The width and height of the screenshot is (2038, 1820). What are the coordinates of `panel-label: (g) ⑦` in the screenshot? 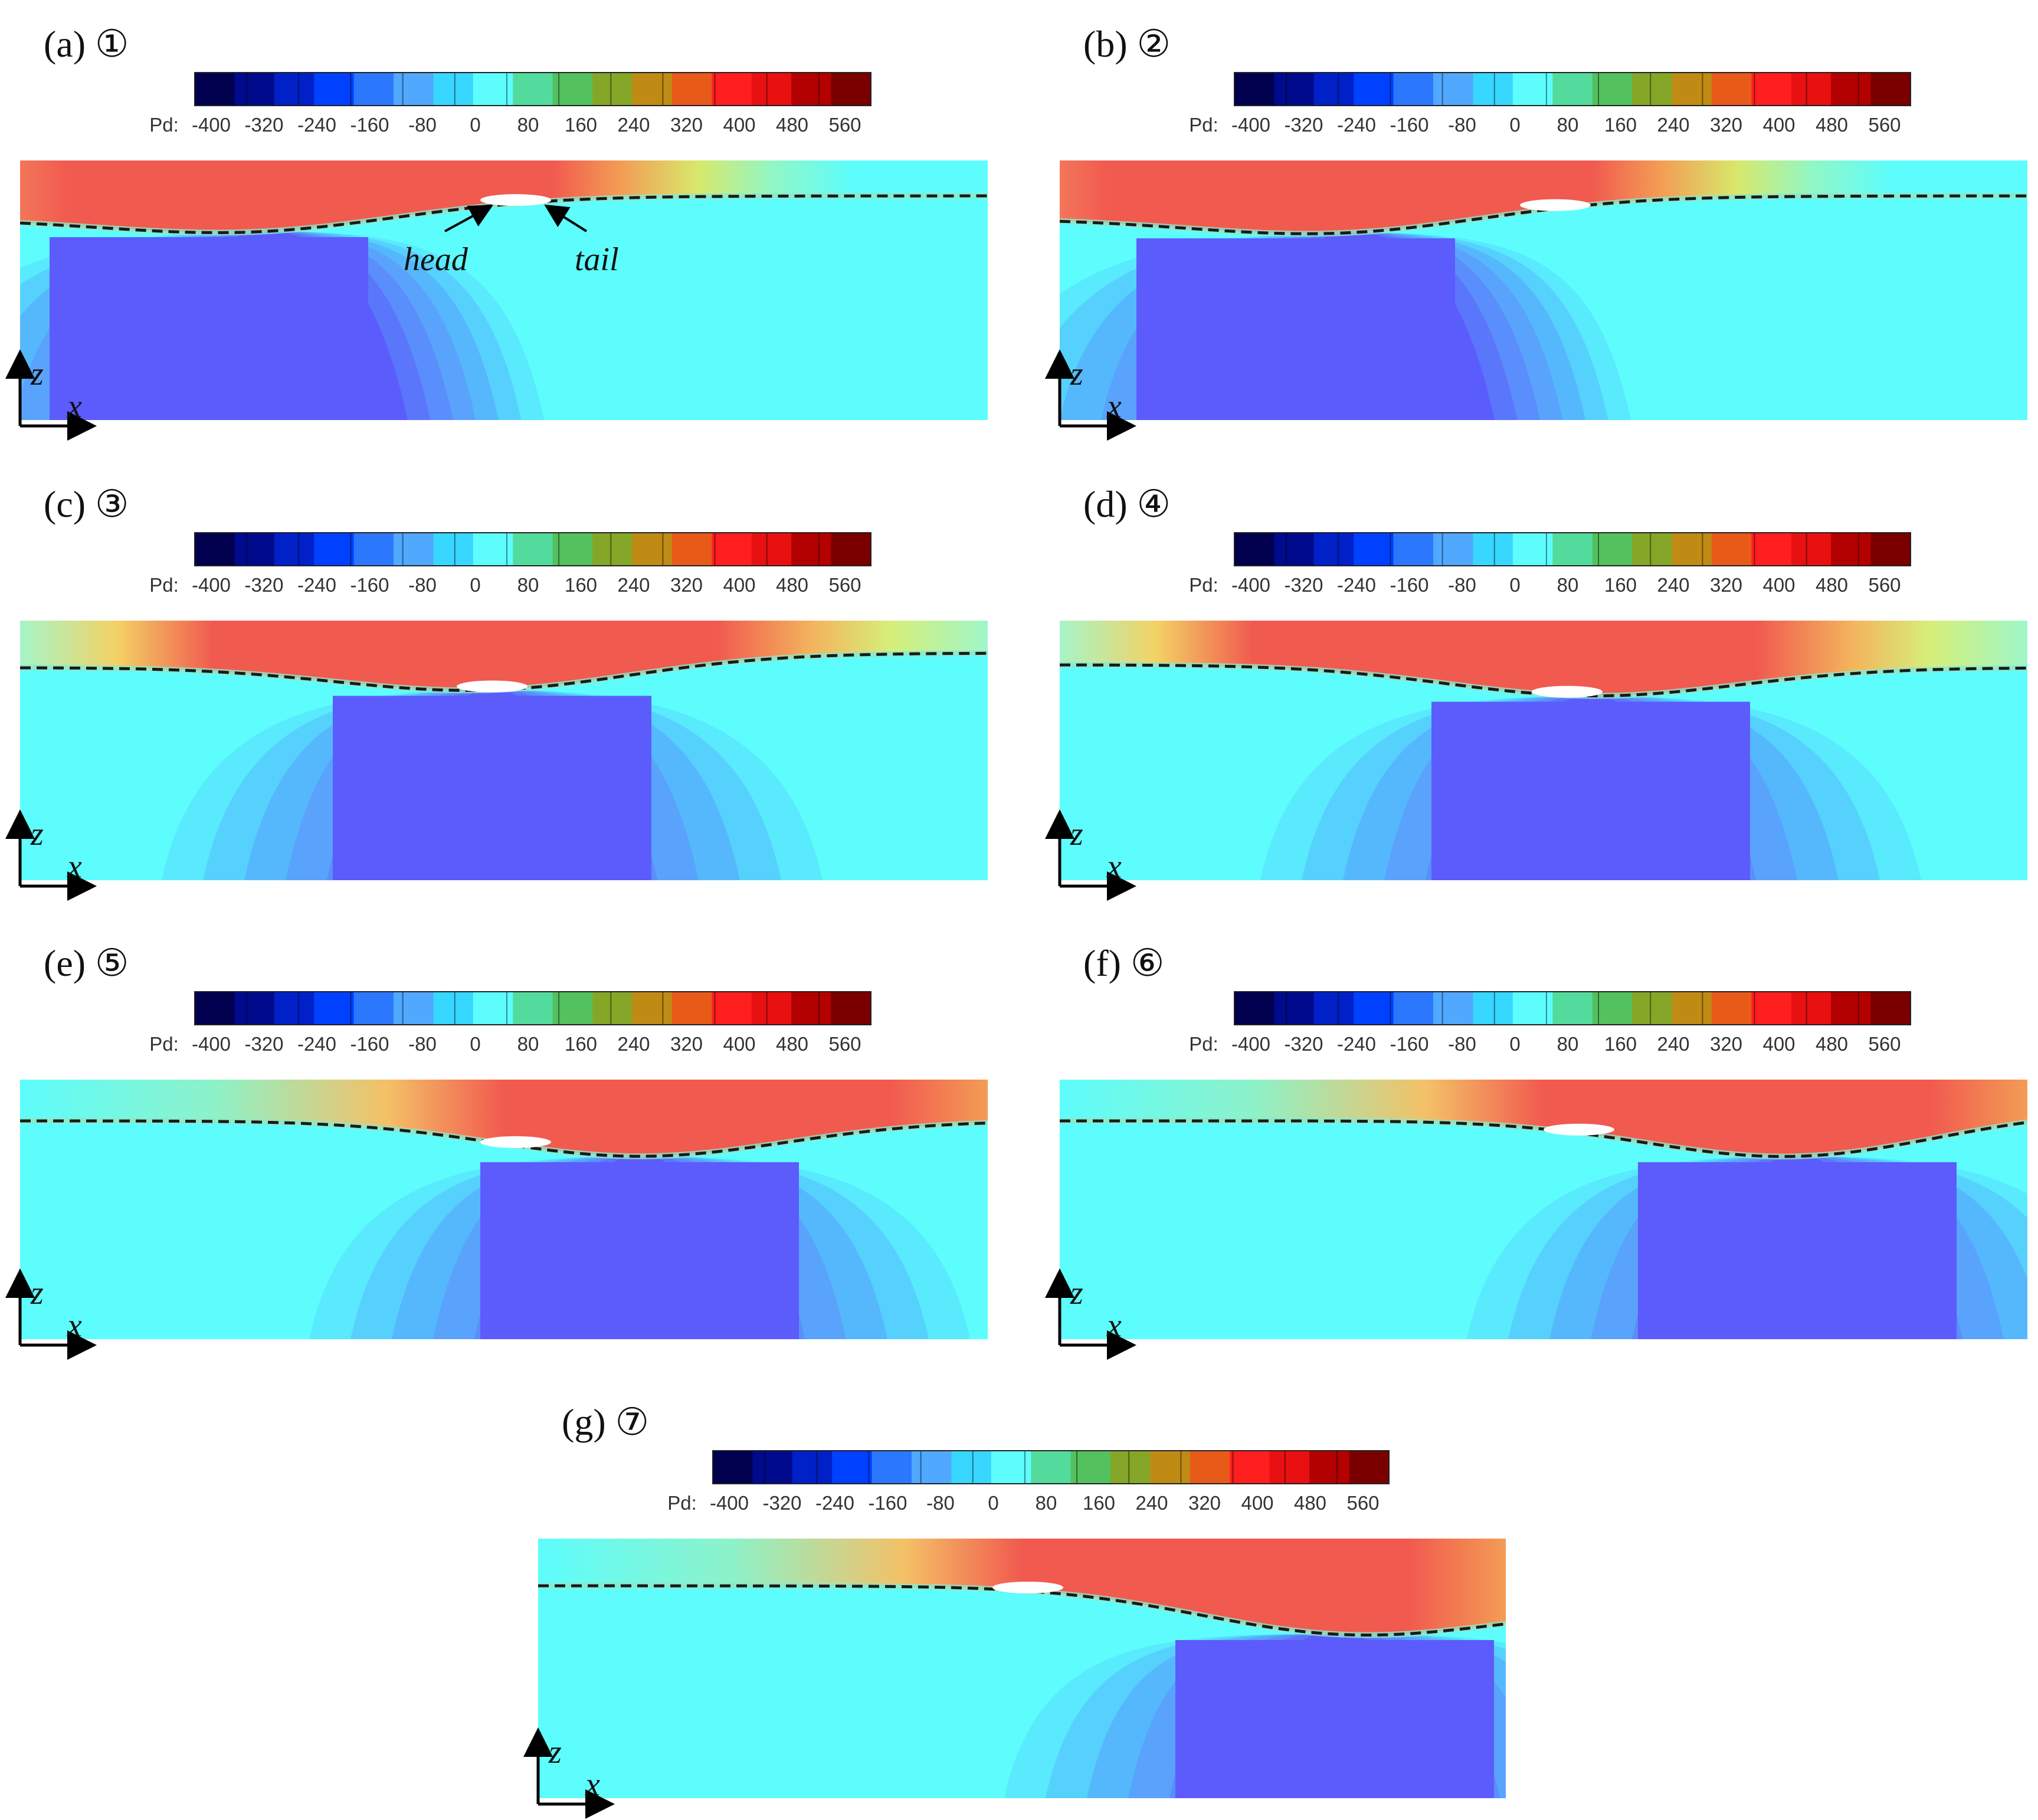 It's located at (605, 1422).